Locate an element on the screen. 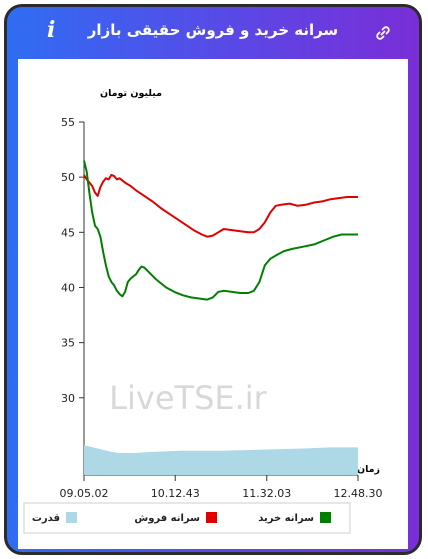 This screenshot has height=559, width=428. page-title: سرانه خرید و فروش حقیقی بازار is located at coordinates (213, 30).